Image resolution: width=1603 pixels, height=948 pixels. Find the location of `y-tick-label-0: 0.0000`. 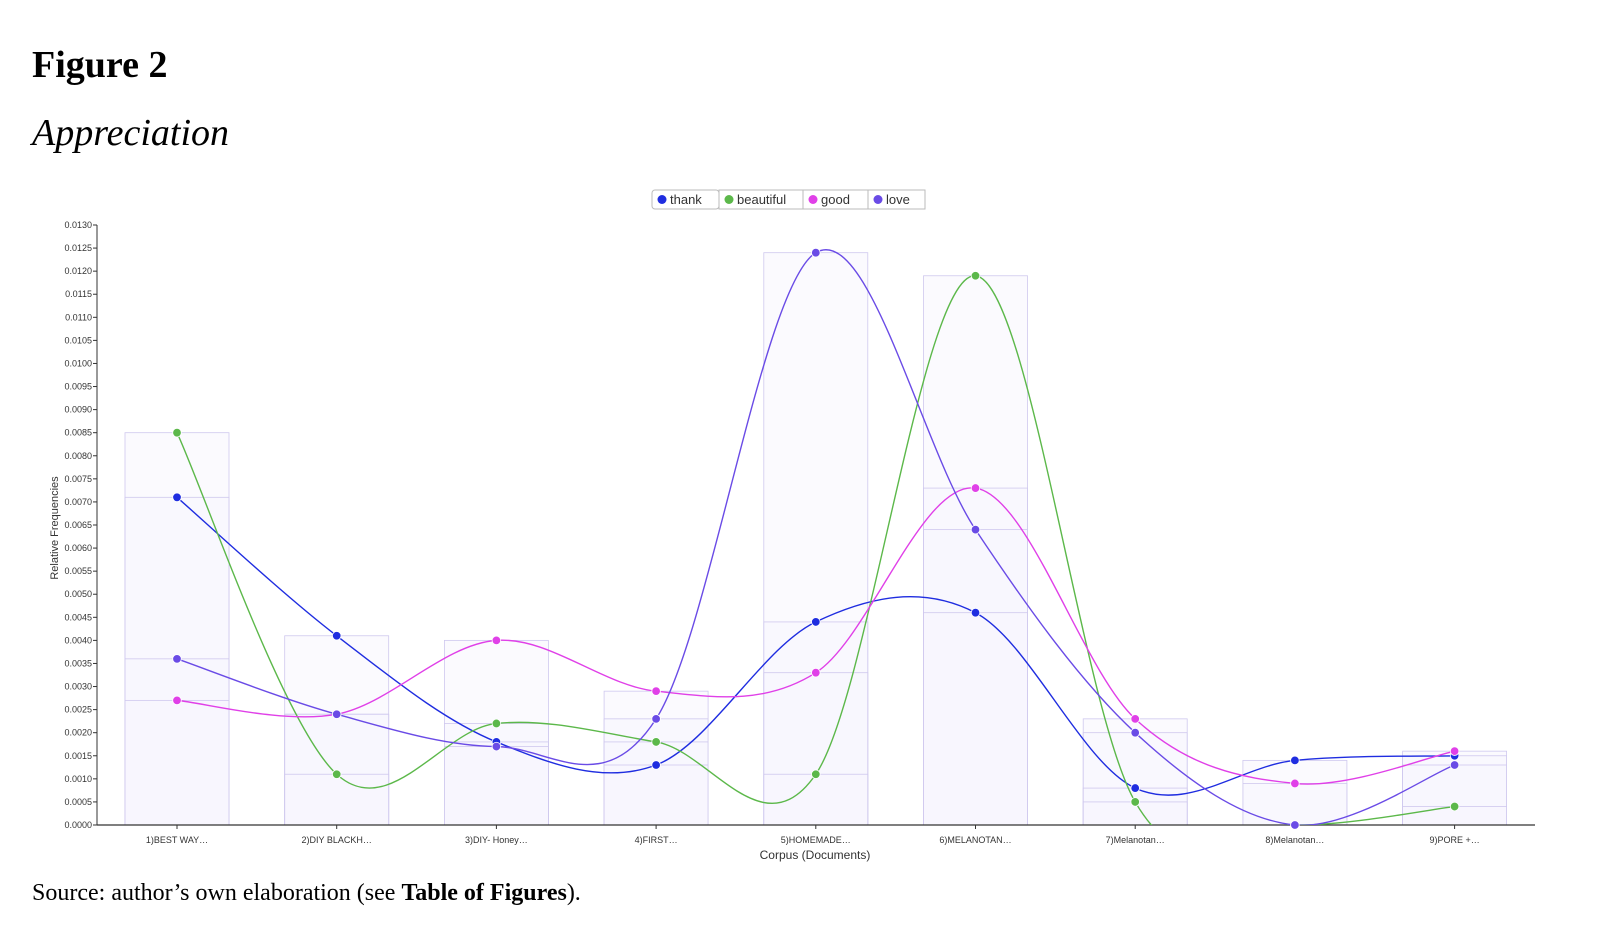

y-tick-label-0: 0.0000 is located at coordinates (78, 825).